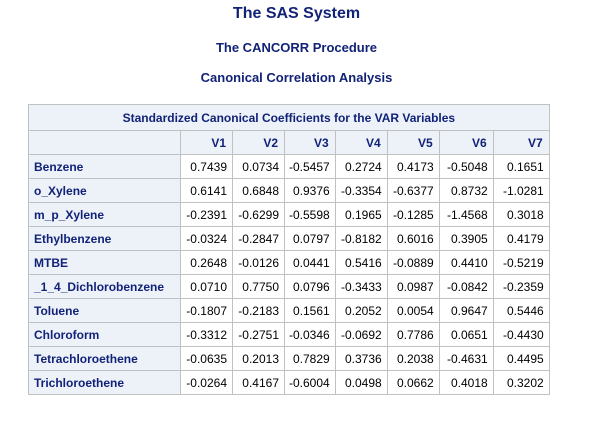 This screenshot has height=427, width=593. Describe the element at coordinates (413, 358) in the screenshot. I see `coefficient-cell: 0.2038` at that location.